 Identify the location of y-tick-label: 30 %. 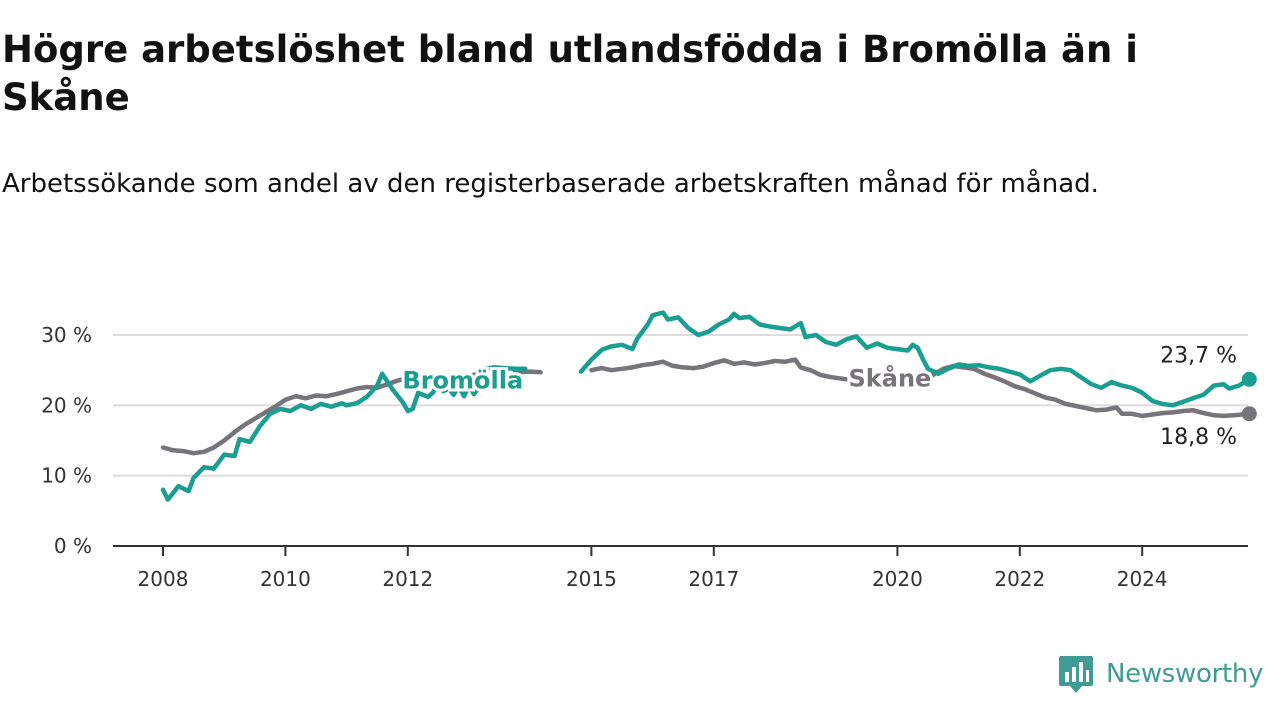
(66, 335).